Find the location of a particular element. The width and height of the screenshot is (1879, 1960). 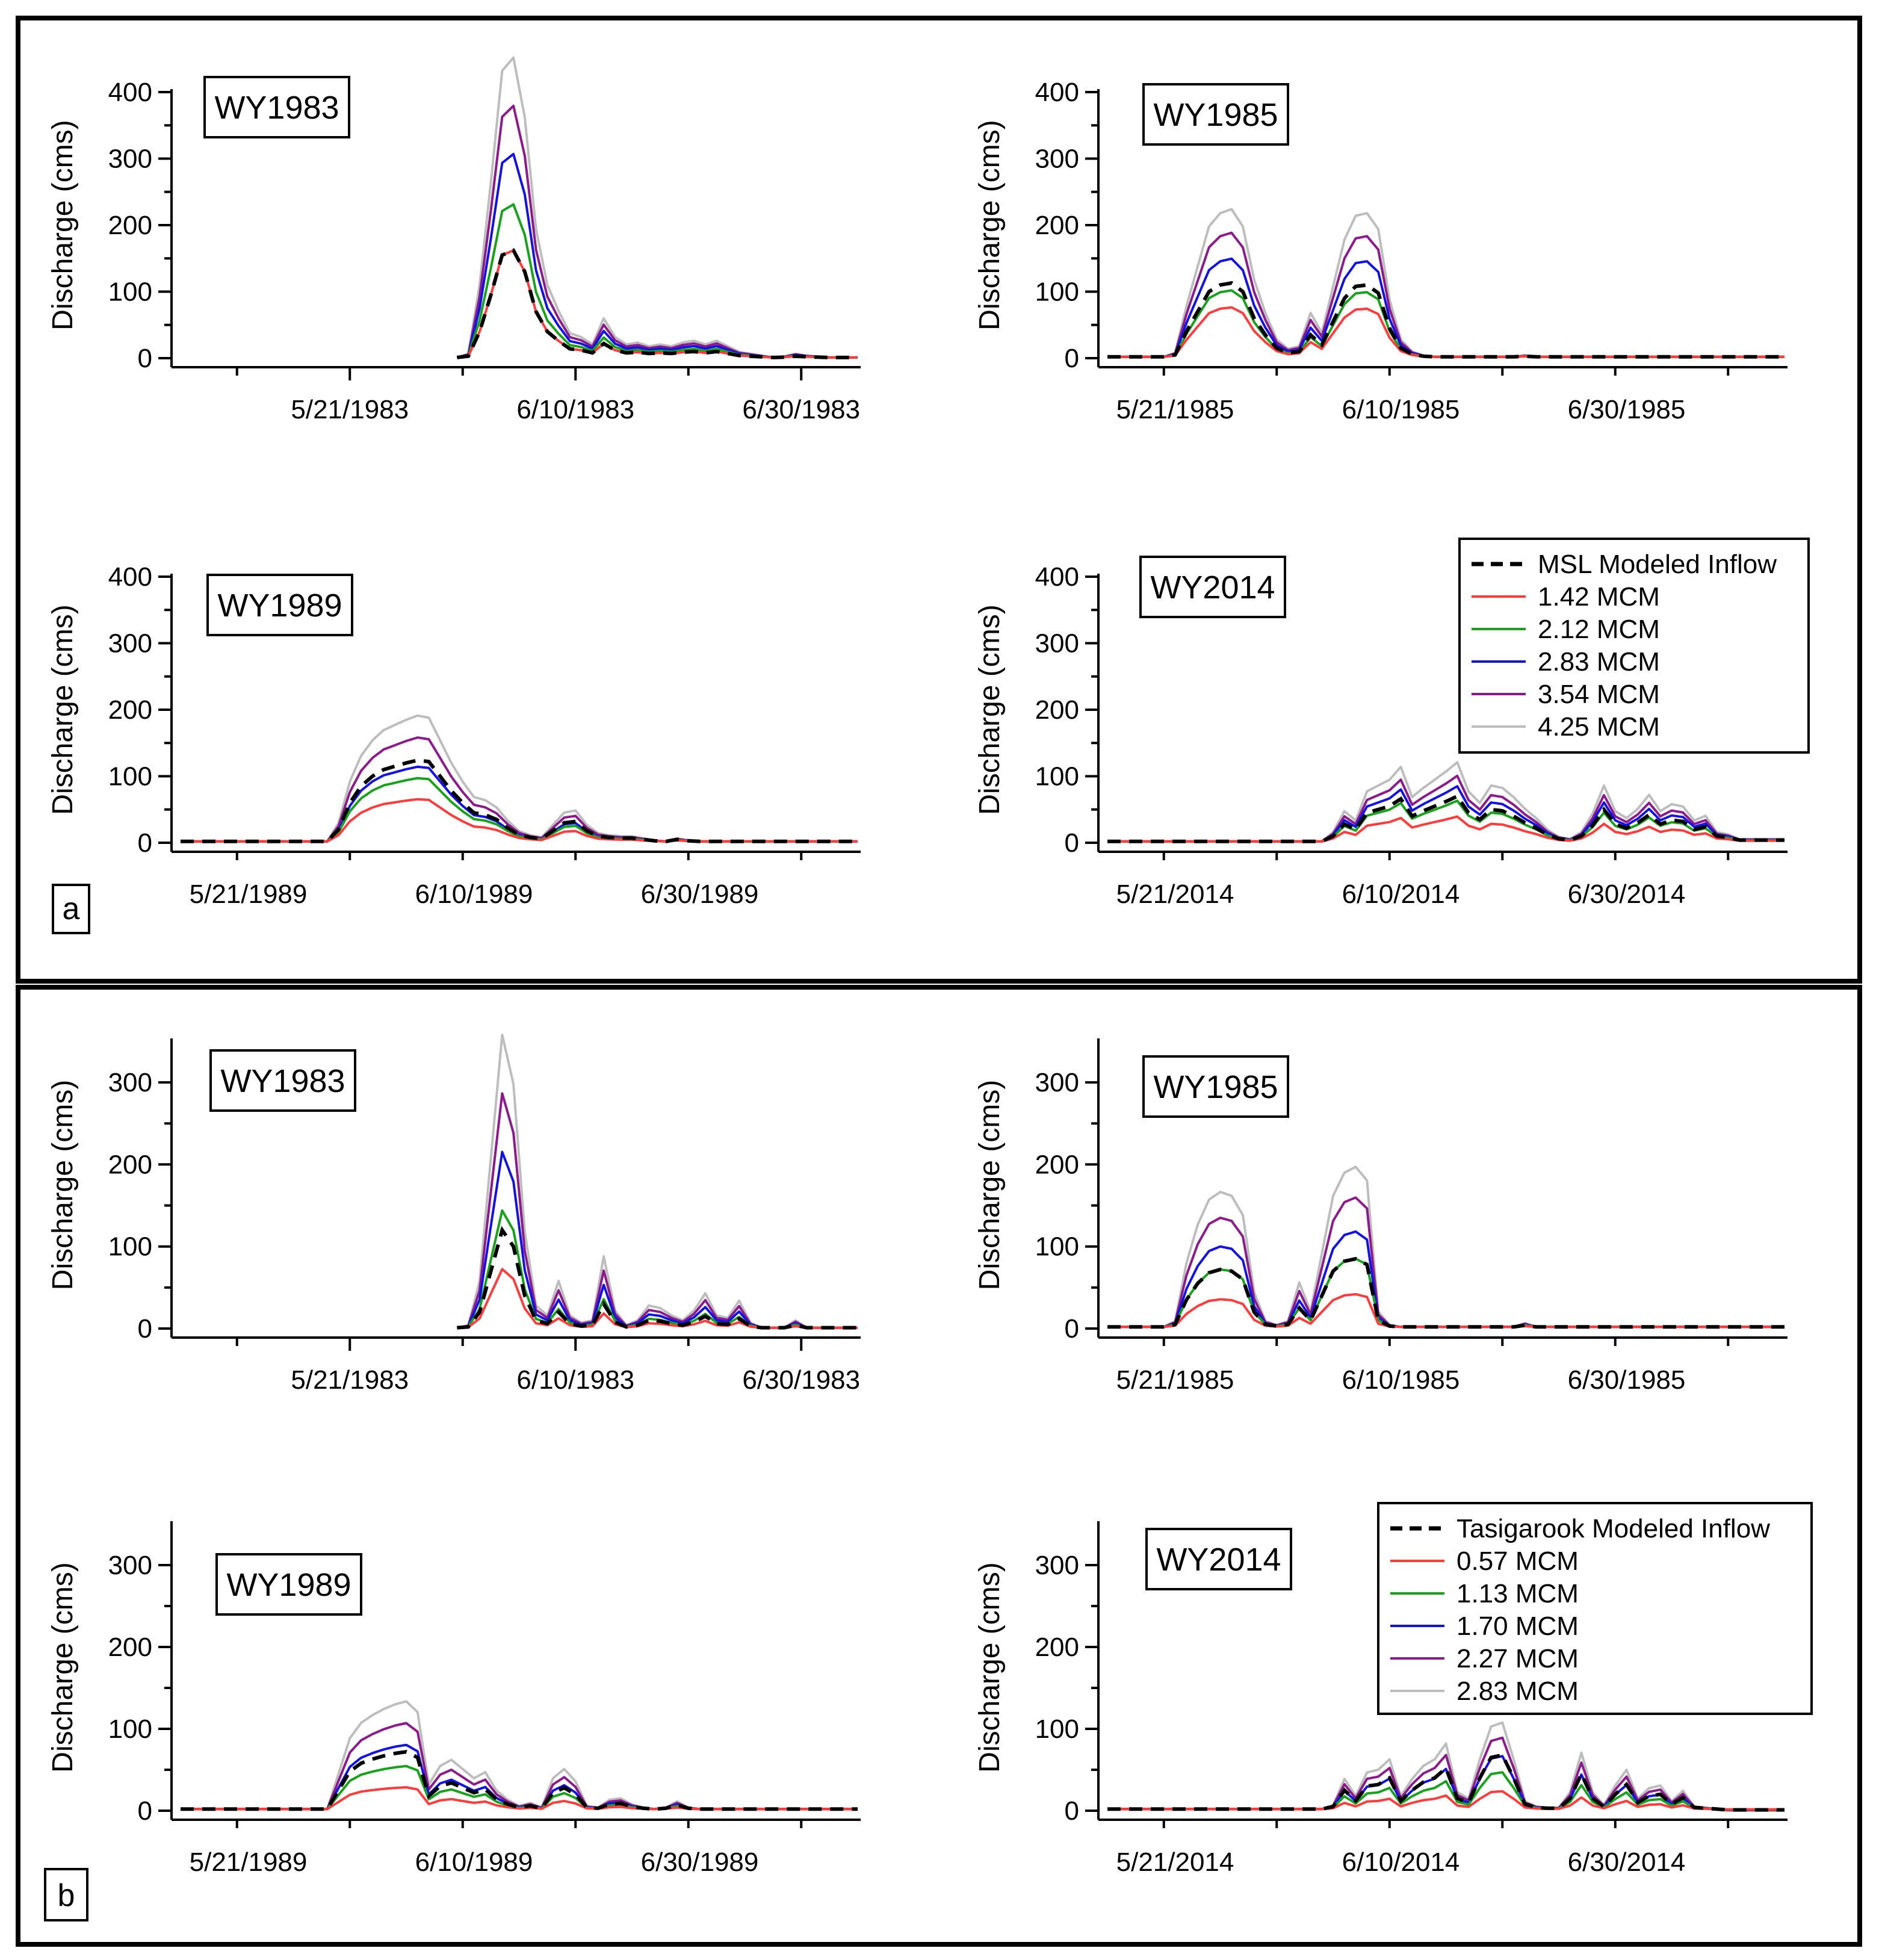

x-tick-label: 6/30/1989 is located at coordinates (700, 1862).